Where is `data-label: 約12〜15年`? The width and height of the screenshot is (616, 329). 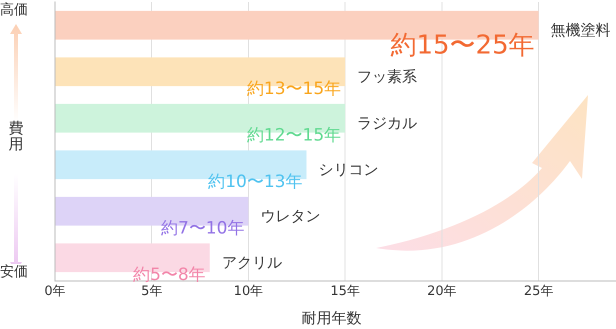
data-label: 約12〜15年 is located at coordinates (294, 136).